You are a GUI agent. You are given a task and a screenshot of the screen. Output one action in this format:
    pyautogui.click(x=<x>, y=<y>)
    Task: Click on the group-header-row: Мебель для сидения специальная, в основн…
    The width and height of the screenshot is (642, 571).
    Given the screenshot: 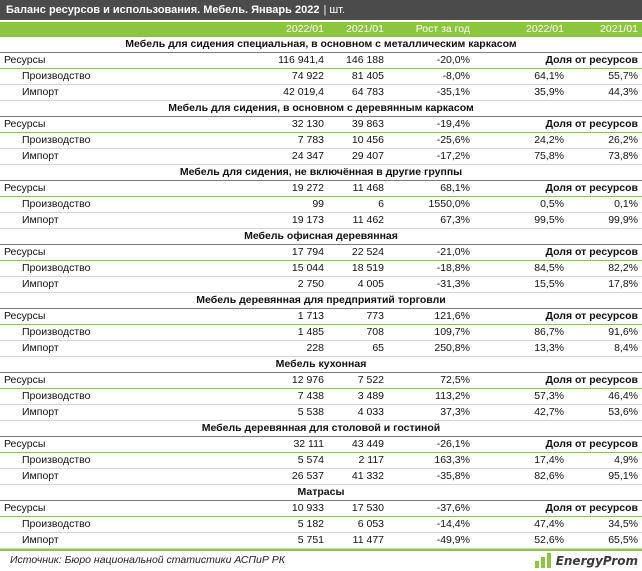 What is the action you would take?
    pyautogui.click(x=321, y=45)
    